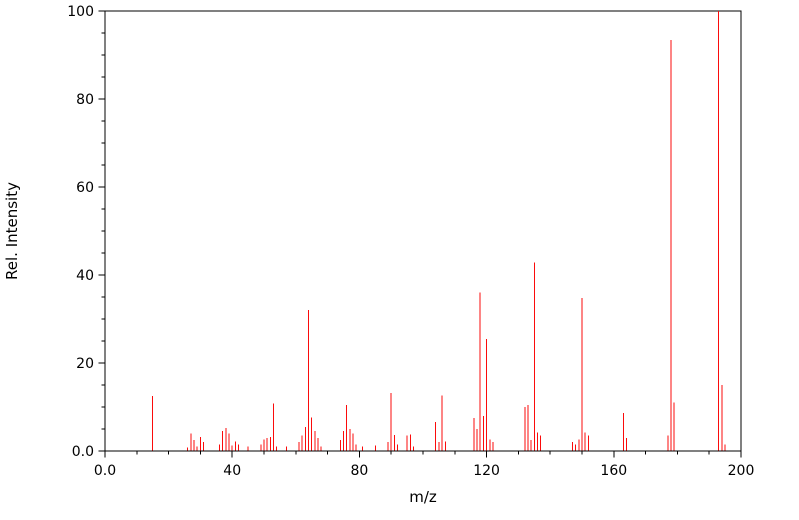 The image size is (799, 520). What do you see at coordinates (423, 497) in the screenshot?
I see `x-axis-label: m/z` at bounding box center [423, 497].